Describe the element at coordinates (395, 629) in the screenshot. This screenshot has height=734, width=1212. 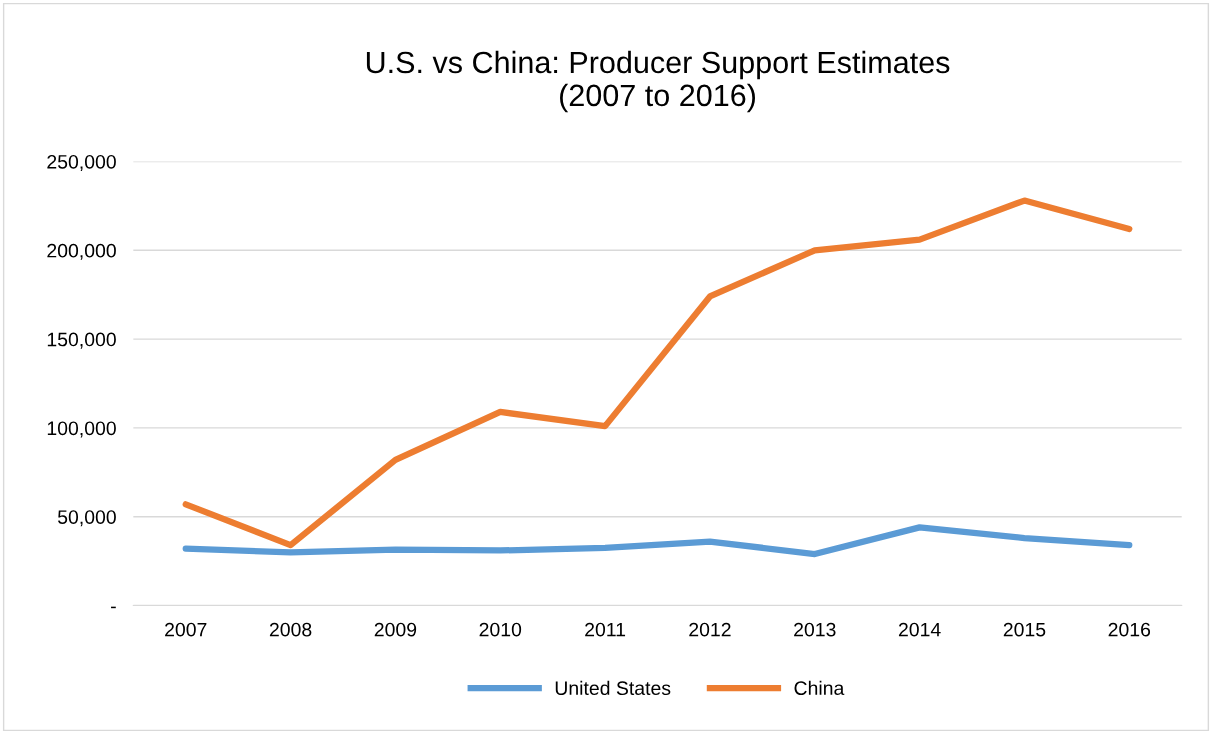
I see `x-tick-label: 2009` at that location.